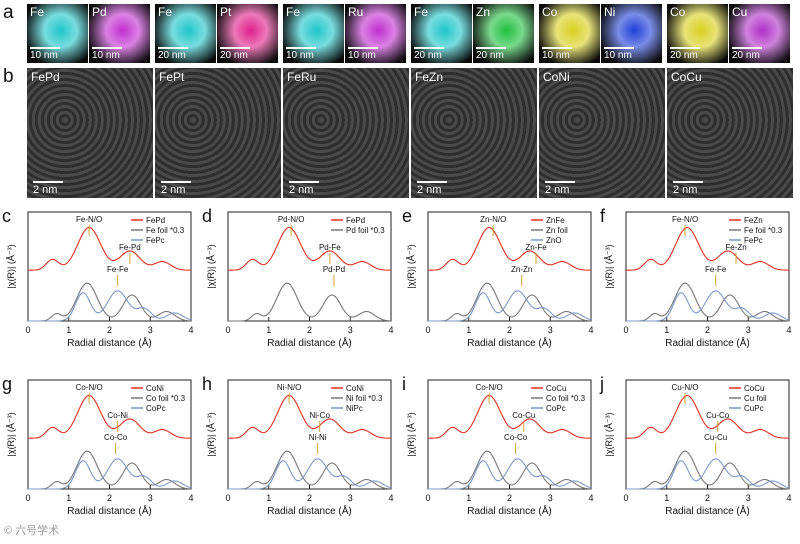 Image resolution: width=800 pixels, height=544 pixels. Describe the element at coordinates (319, 415) in the screenshot. I see `annotation-label: Ni-Co` at that location.